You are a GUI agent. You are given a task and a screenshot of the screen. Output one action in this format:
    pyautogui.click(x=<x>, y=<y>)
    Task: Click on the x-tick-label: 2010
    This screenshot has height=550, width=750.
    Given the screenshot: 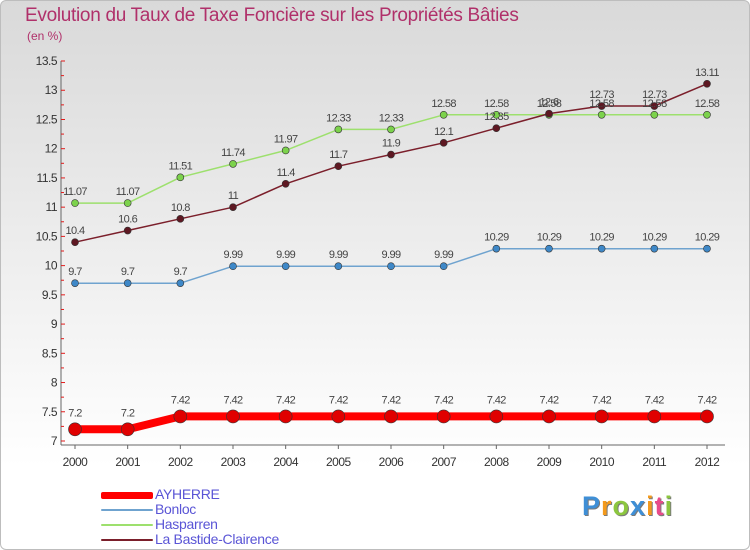 What is the action you would take?
    pyautogui.click(x=602, y=462)
    